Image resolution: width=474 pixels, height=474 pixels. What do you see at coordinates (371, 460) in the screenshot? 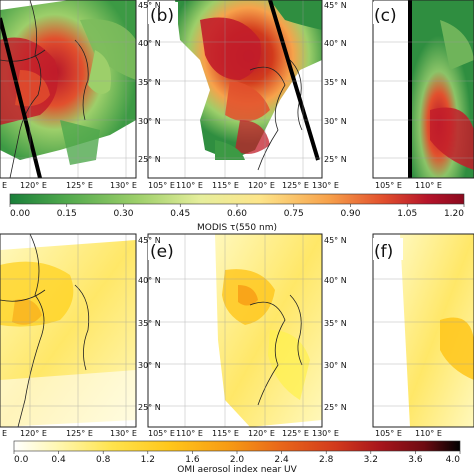
I see `omi-tick-label: 3.2` at bounding box center [371, 460].